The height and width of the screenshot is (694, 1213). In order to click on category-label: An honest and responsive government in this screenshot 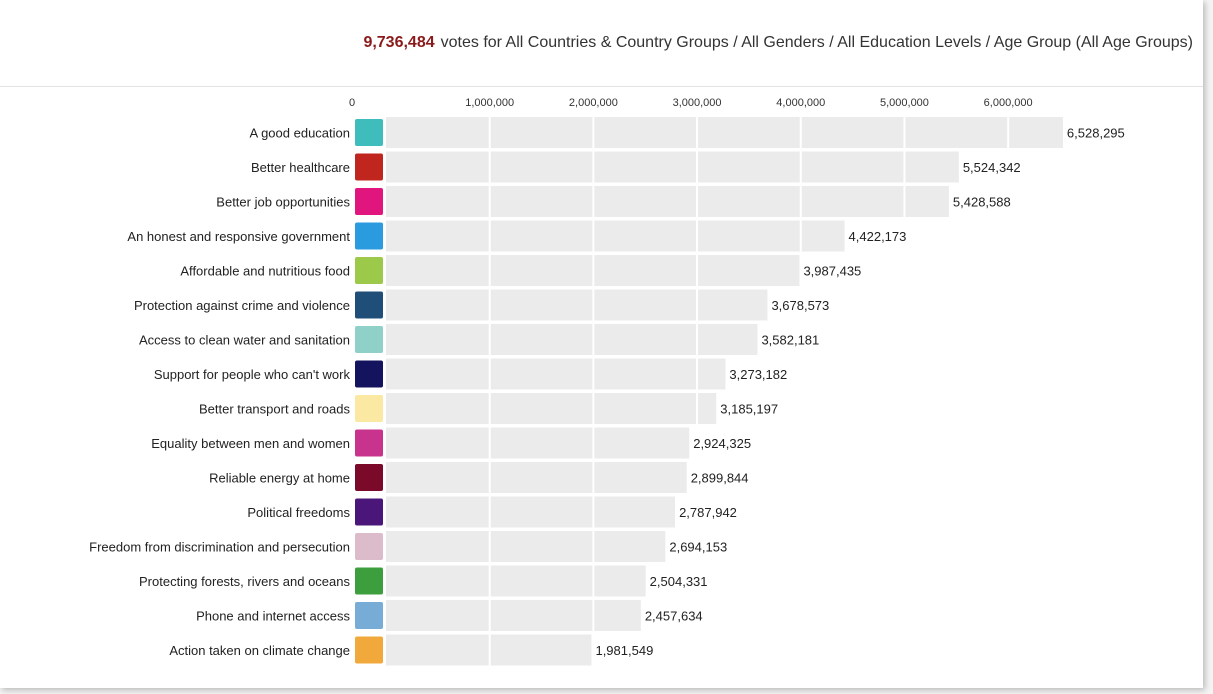, I will do `click(238, 236)`.